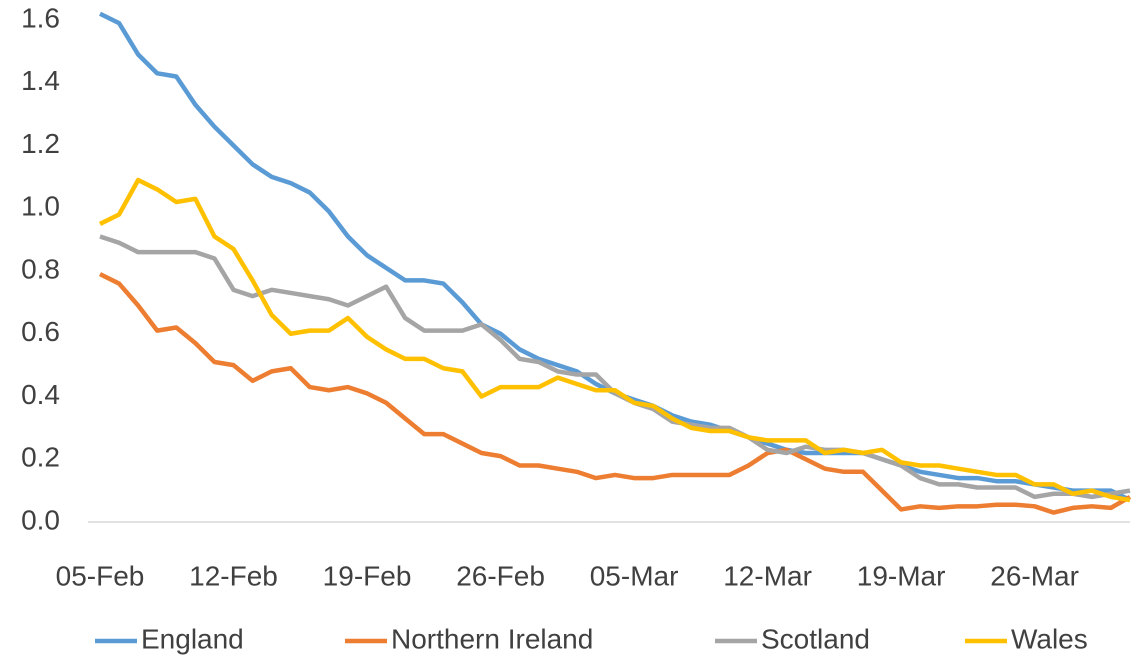  I want to click on x-tick-label: 05-Mar, so click(634, 575).